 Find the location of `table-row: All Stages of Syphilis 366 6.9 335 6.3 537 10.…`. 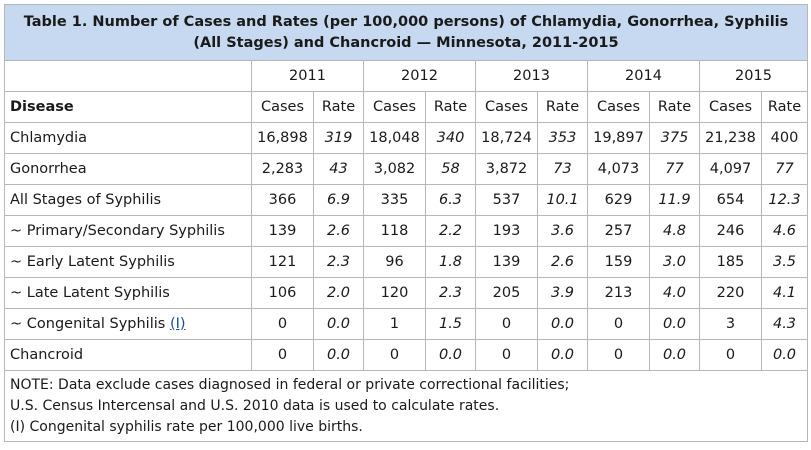

table-row: All Stages of Syphilis 366 6.9 335 6.3 537 10.… is located at coordinates (406, 200).